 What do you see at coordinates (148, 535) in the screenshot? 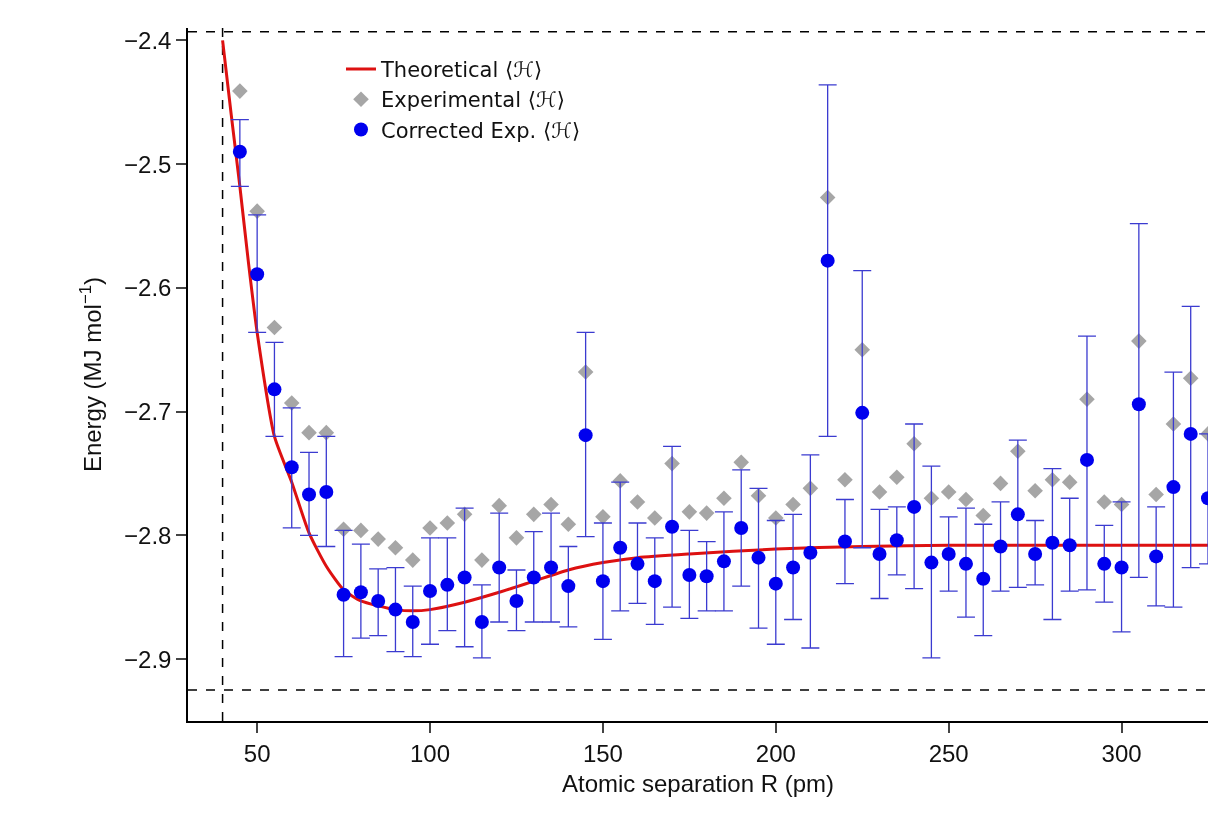
I see `y-tick-label: −2.8` at bounding box center [148, 535].